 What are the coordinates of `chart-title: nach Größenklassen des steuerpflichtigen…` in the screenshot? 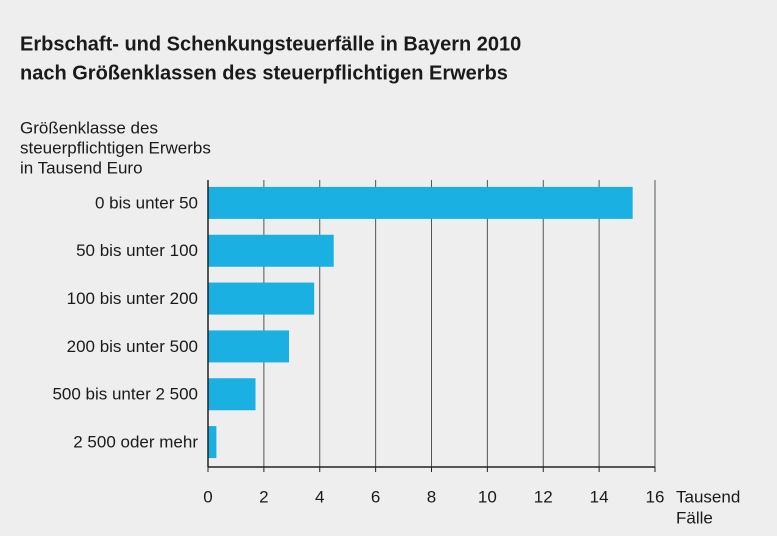 It's located at (264, 73).